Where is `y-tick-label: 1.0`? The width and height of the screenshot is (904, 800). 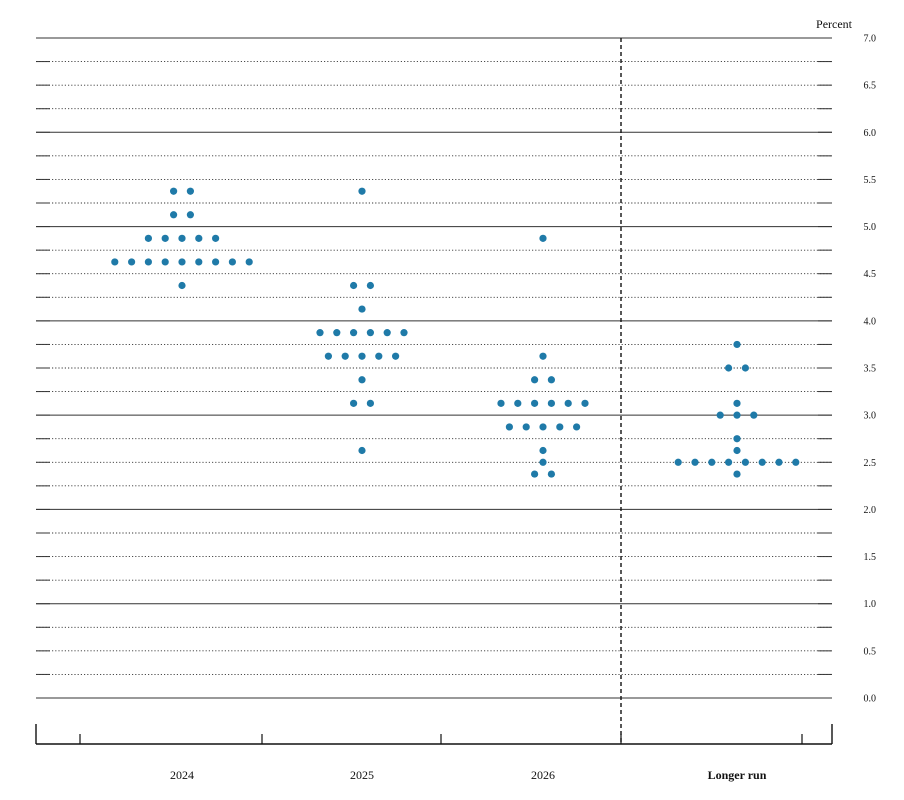 y-tick-label: 1.0 is located at coordinates (870, 604).